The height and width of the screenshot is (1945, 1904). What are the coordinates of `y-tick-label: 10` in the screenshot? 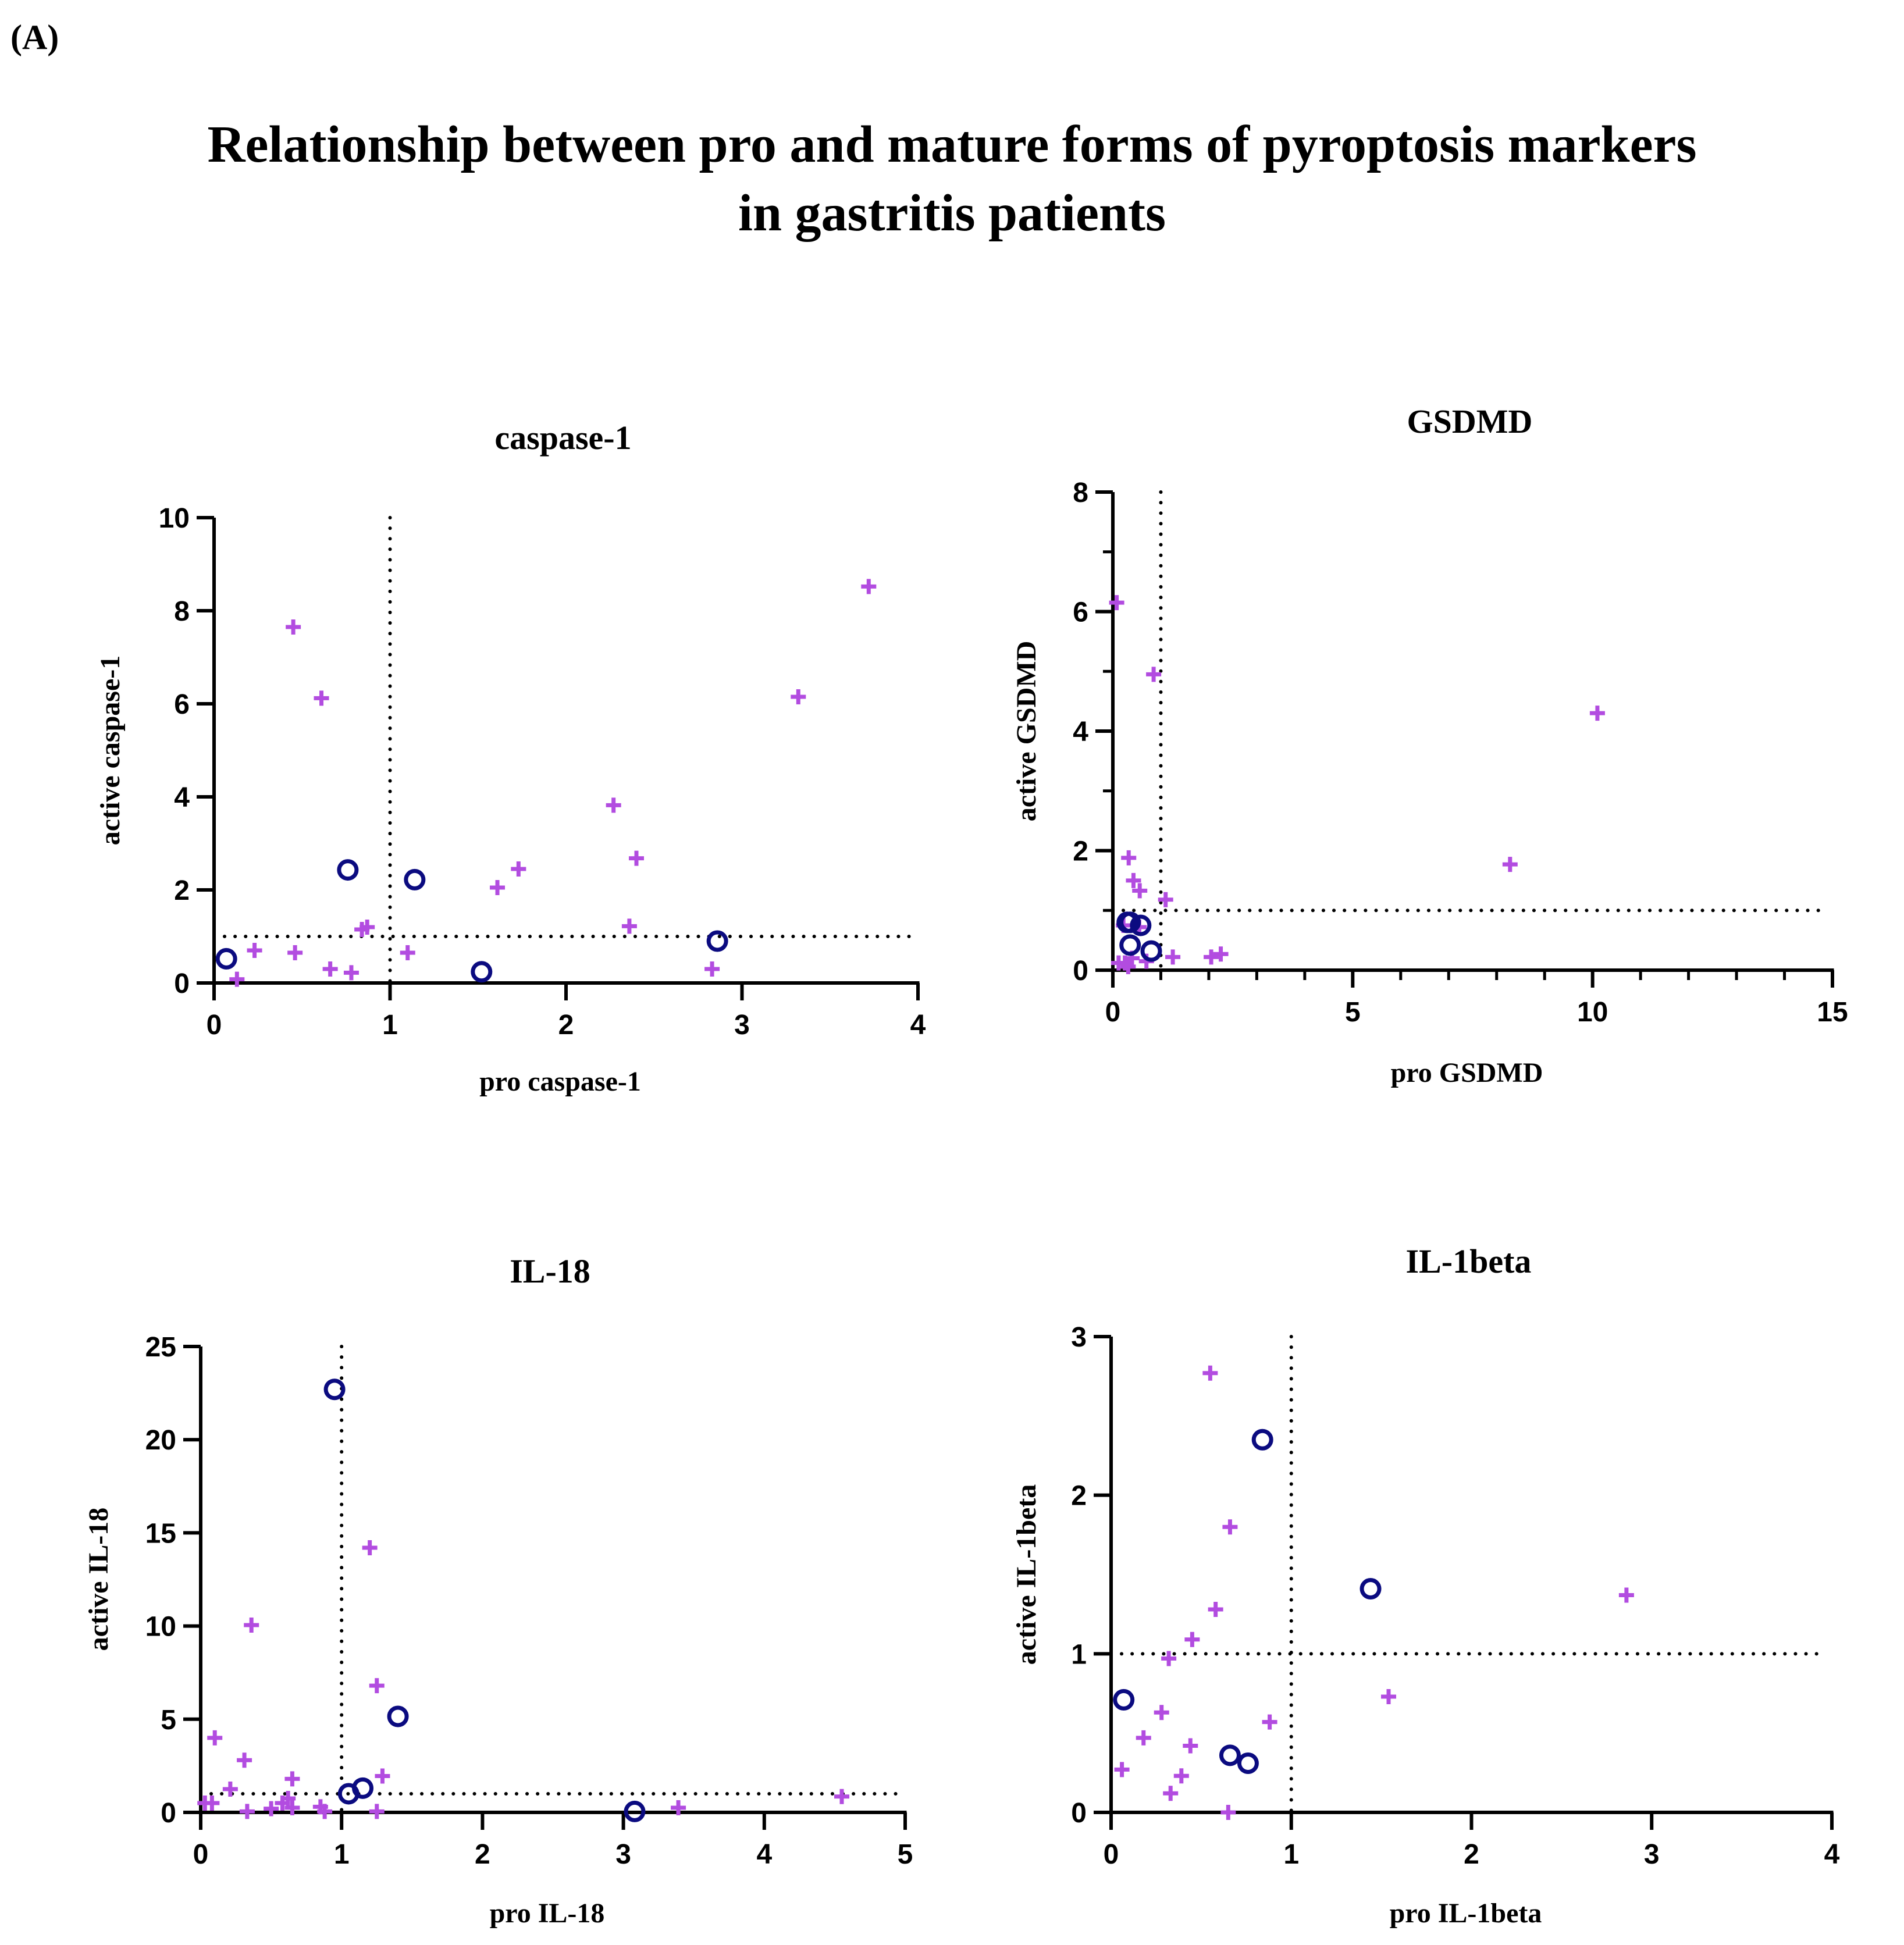 It's located at (174, 518).